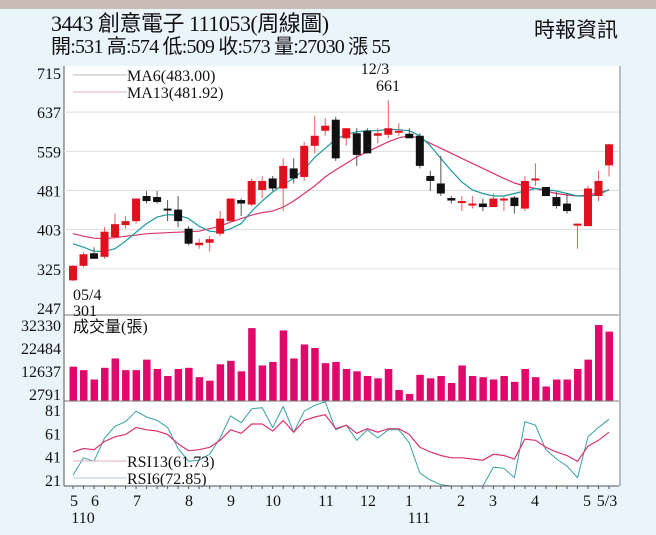 This screenshot has width=656, height=535. What do you see at coordinates (328, 4) in the screenshot?
I see `top-border` at bounding box center [328, 4].